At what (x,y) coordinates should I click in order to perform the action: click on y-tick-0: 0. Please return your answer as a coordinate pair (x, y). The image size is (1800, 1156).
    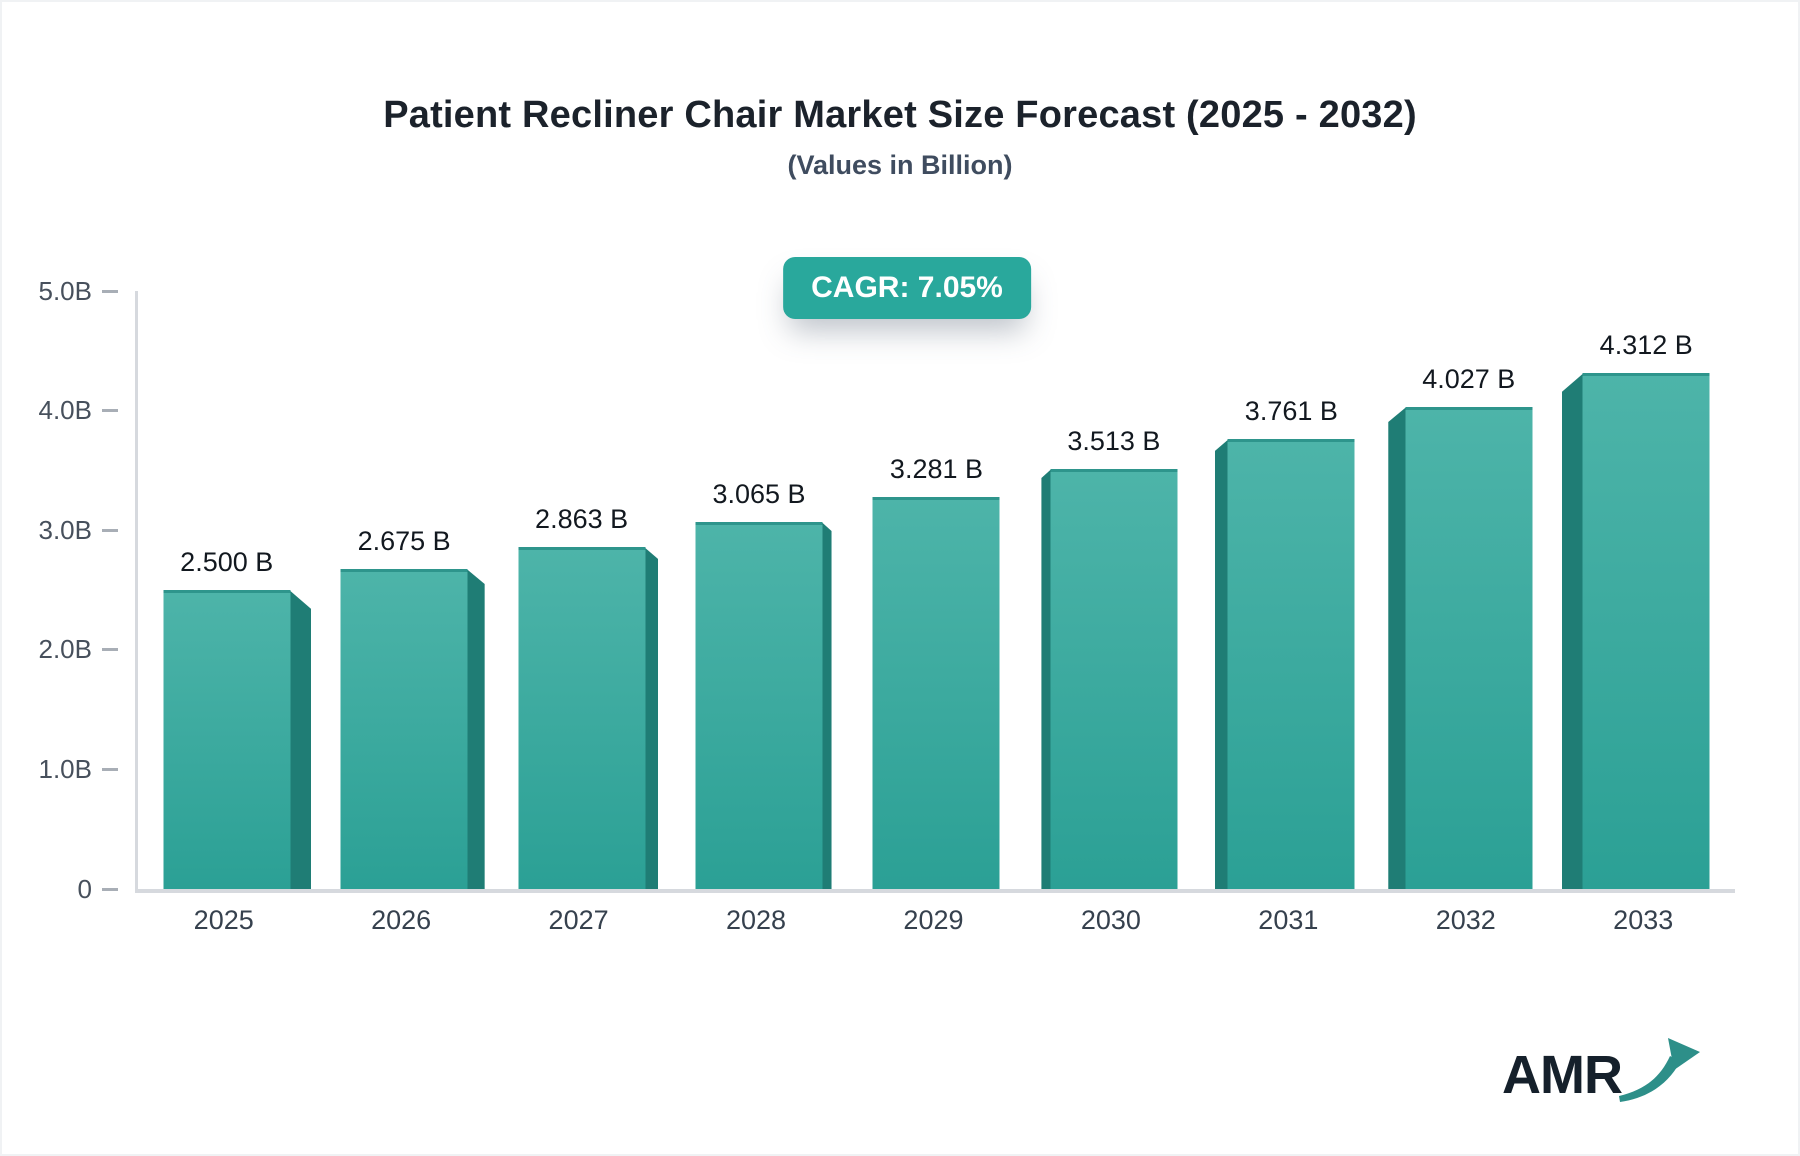
    Looking at the image, I should click on (73, 889).